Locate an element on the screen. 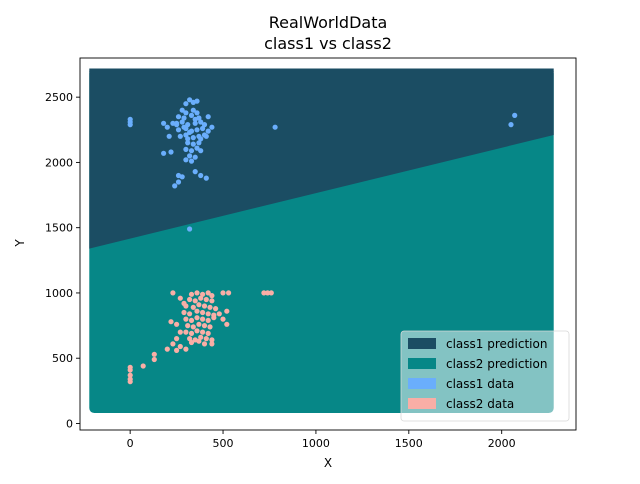  y-tick-label: 1500 is located at coordinates (59, 228).